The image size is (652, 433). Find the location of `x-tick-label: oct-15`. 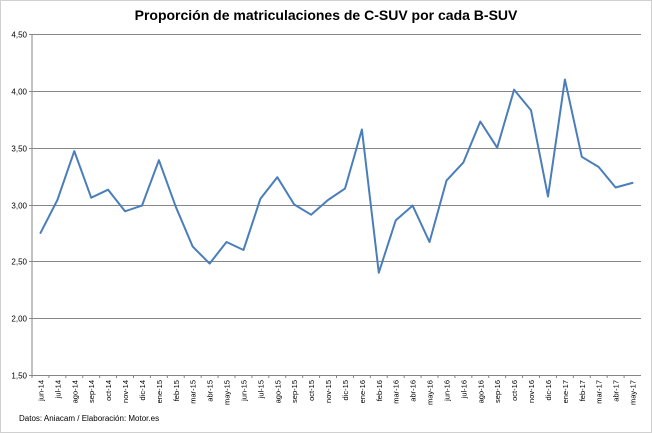

x-tick-label: oct-15 is located at coordinates (311, 390).